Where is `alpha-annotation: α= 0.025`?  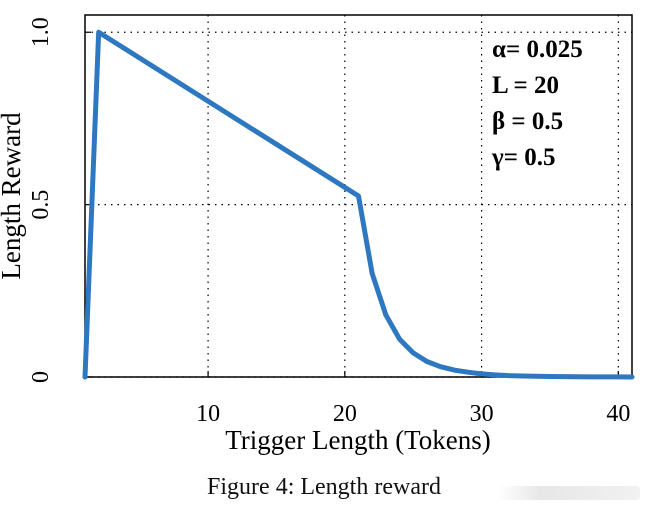
alpha-annotation: α= 0.025 is located at coordinates (537, 49).